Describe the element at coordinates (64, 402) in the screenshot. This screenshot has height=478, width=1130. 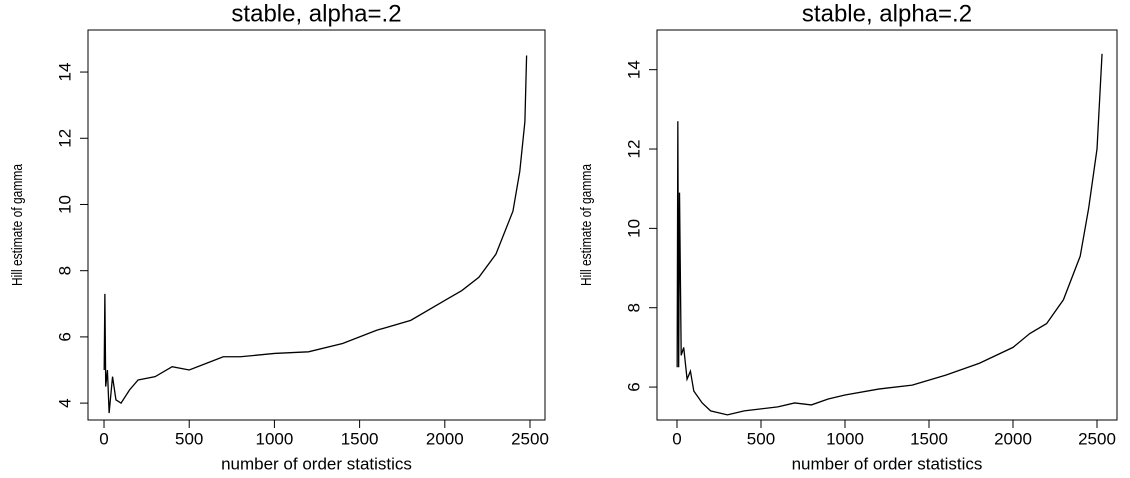
I see `y-tick-label: 4` at that location.